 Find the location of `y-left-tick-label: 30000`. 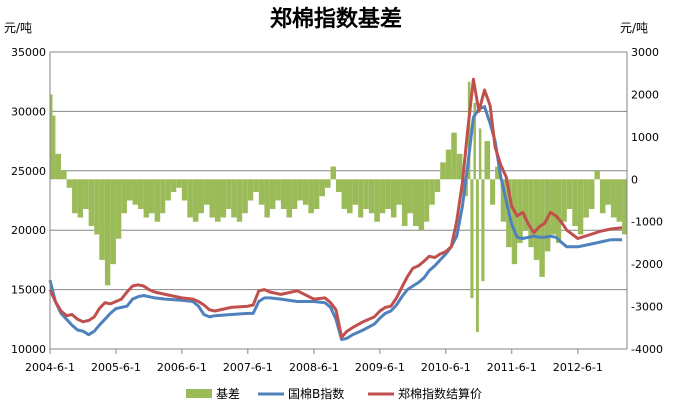

y-left-tick-label: 30000 is located at coordinates (28, 111).